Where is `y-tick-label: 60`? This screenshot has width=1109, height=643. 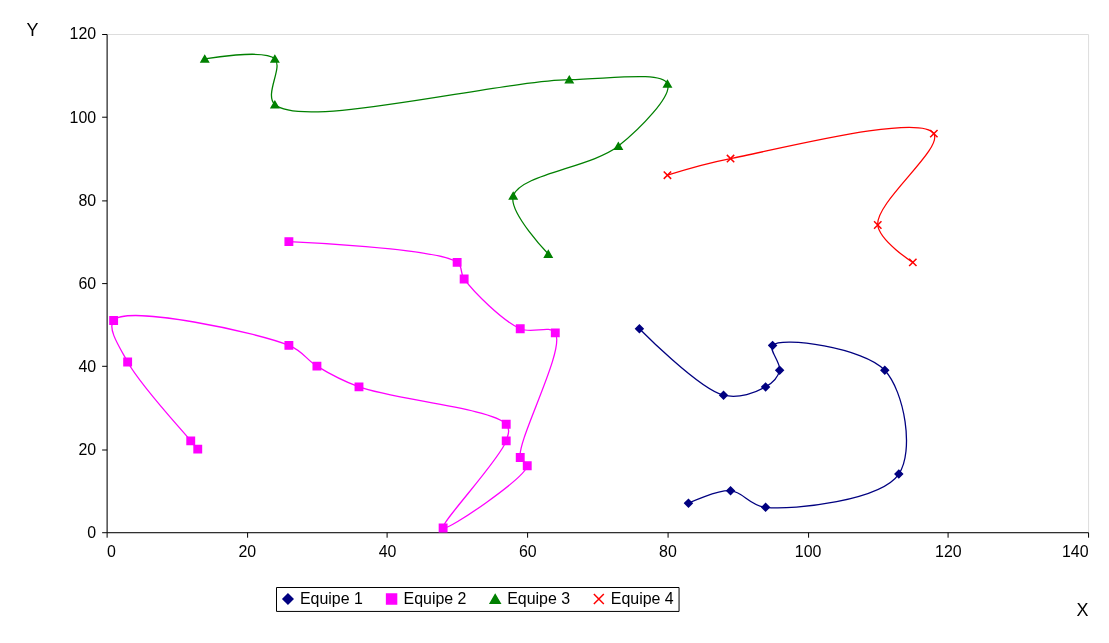 y-tick-label: 60 is located at coordinates (87, 283).